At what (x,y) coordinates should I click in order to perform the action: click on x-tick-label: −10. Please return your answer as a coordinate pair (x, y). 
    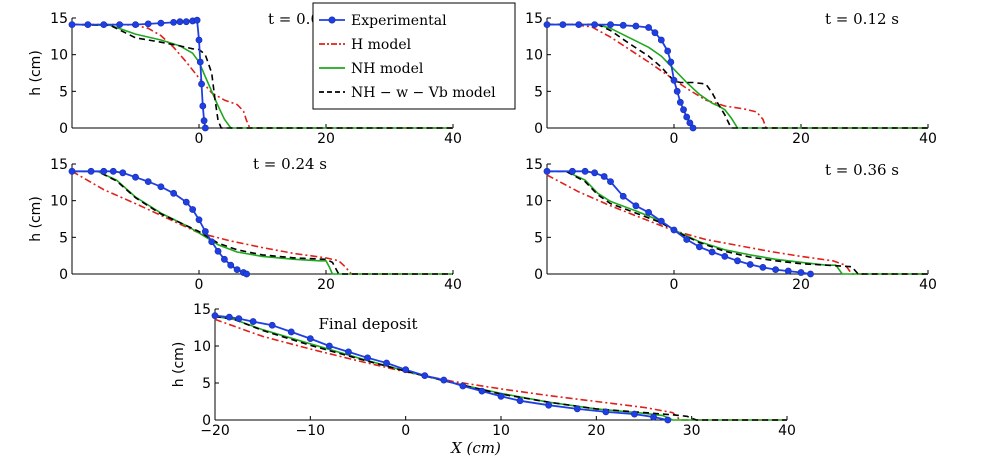
    Looking at the image, I should click on (311, 431).